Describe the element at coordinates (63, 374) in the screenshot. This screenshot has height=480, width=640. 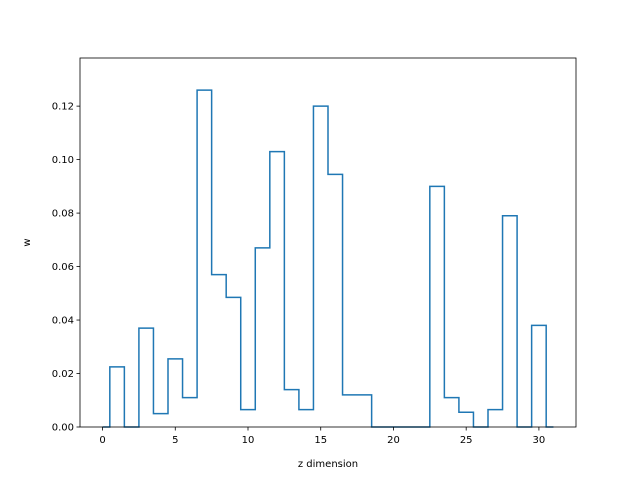
I see `y-tick-label: 0.02` at that location.